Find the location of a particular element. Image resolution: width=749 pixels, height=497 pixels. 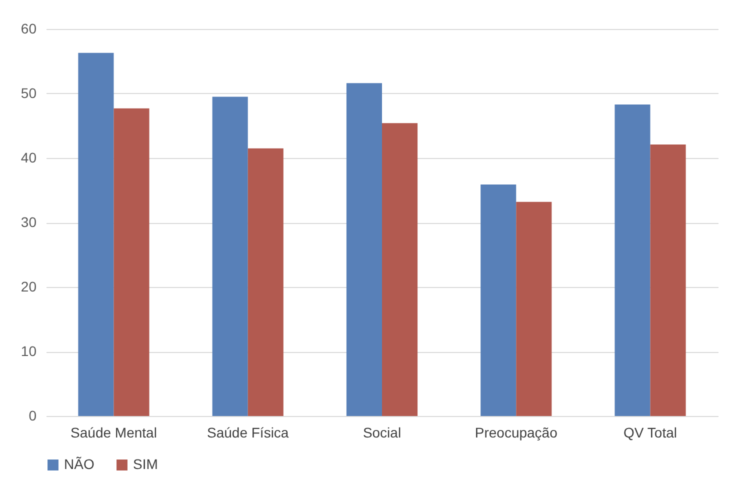

x-tick-label: Saúde Física is located at coordinates (248, 432).